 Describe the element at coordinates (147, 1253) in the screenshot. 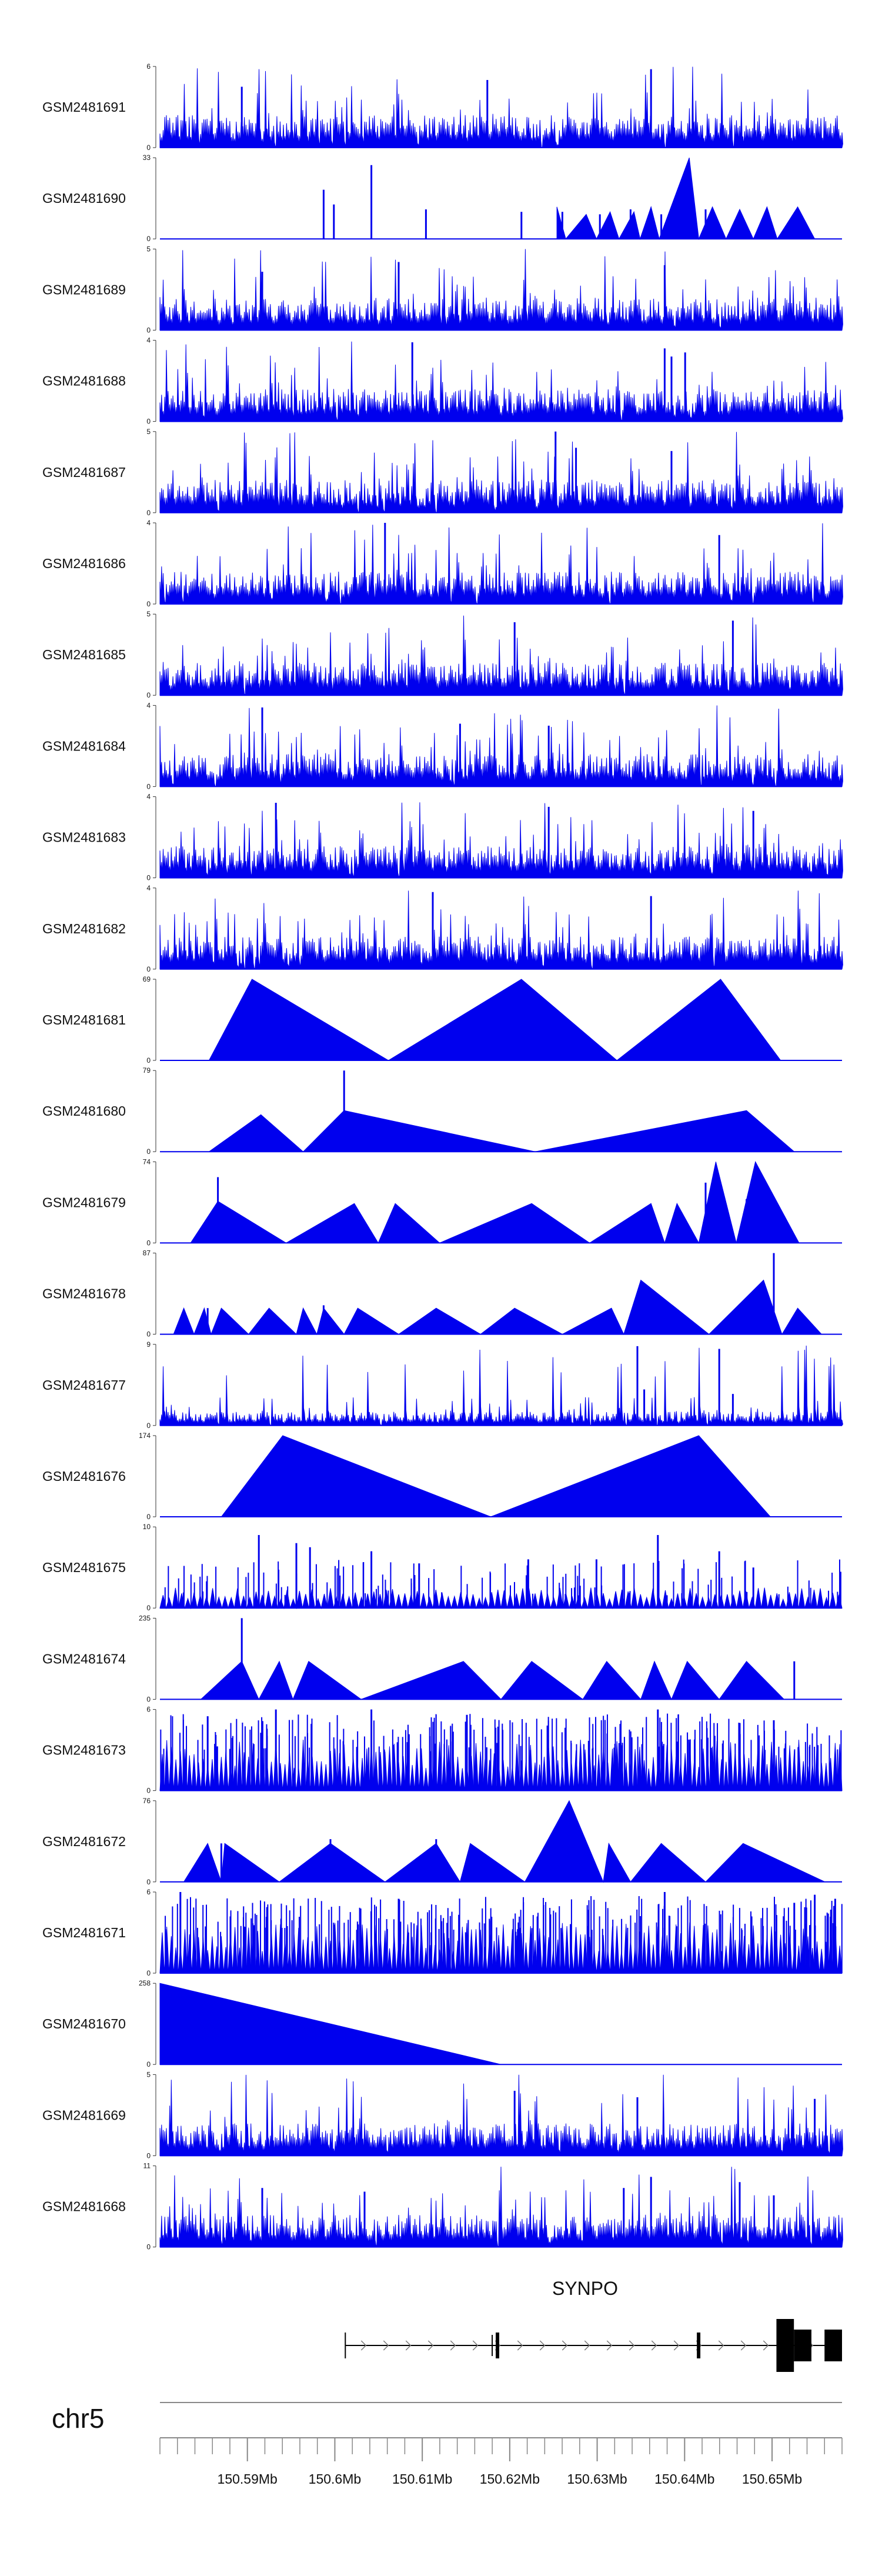

I see `y-max-tick-label: 87` at that location.